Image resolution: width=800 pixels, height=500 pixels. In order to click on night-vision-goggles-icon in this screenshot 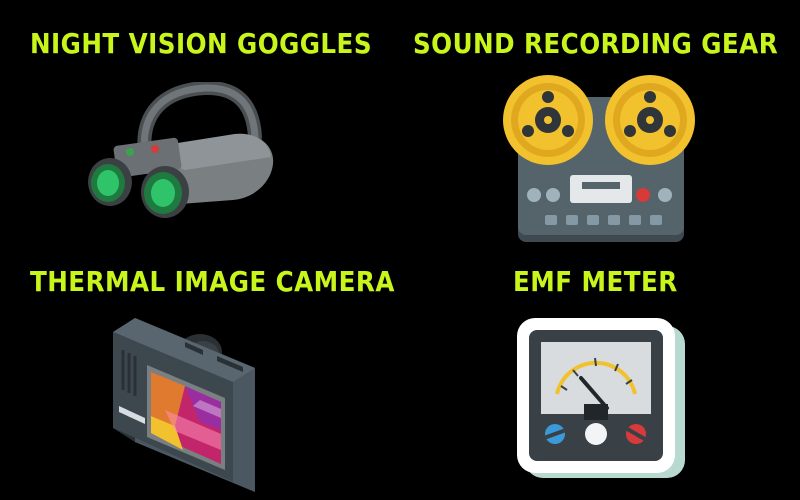, I will do `click(181, 149)`.